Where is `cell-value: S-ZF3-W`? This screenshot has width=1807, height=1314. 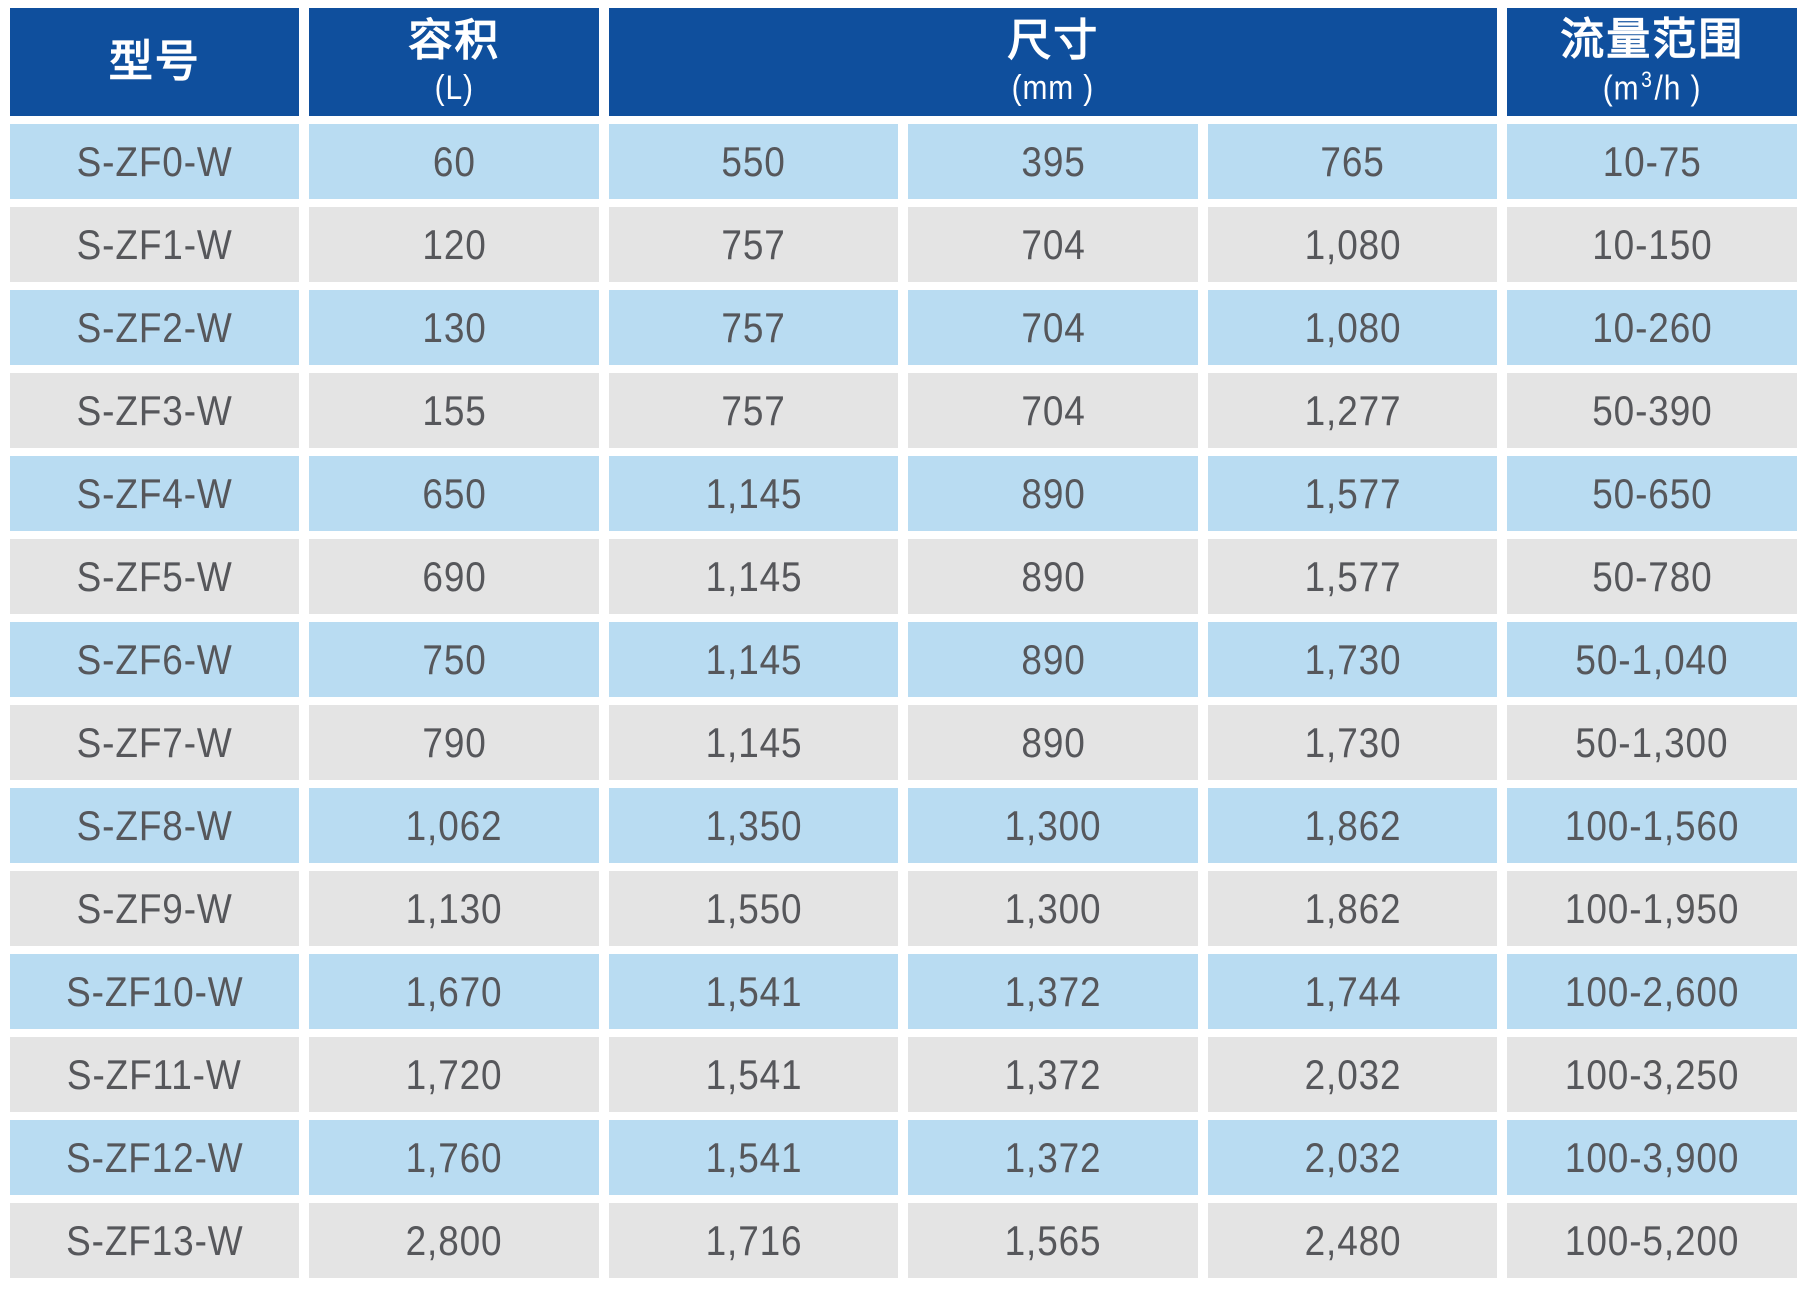
cell-value: S-ZF3-W is located at coordinates (154, 410).